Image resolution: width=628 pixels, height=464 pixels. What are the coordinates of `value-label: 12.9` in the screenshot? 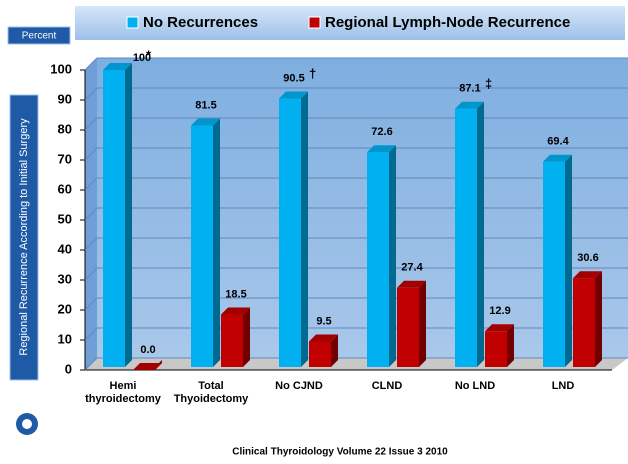 It's located at (499, 311).